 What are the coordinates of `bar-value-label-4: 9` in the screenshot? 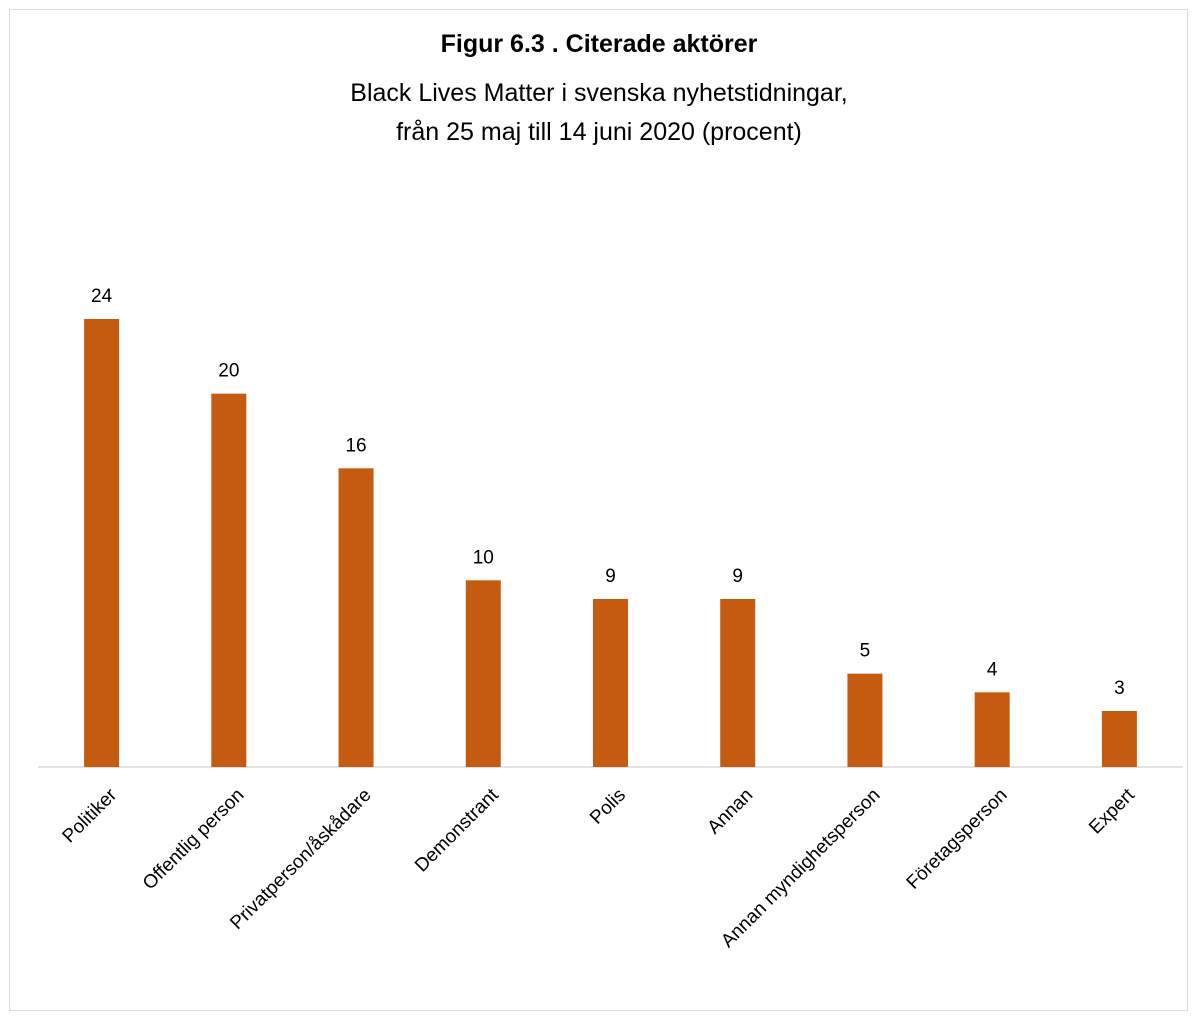 It's located at (610, 576).